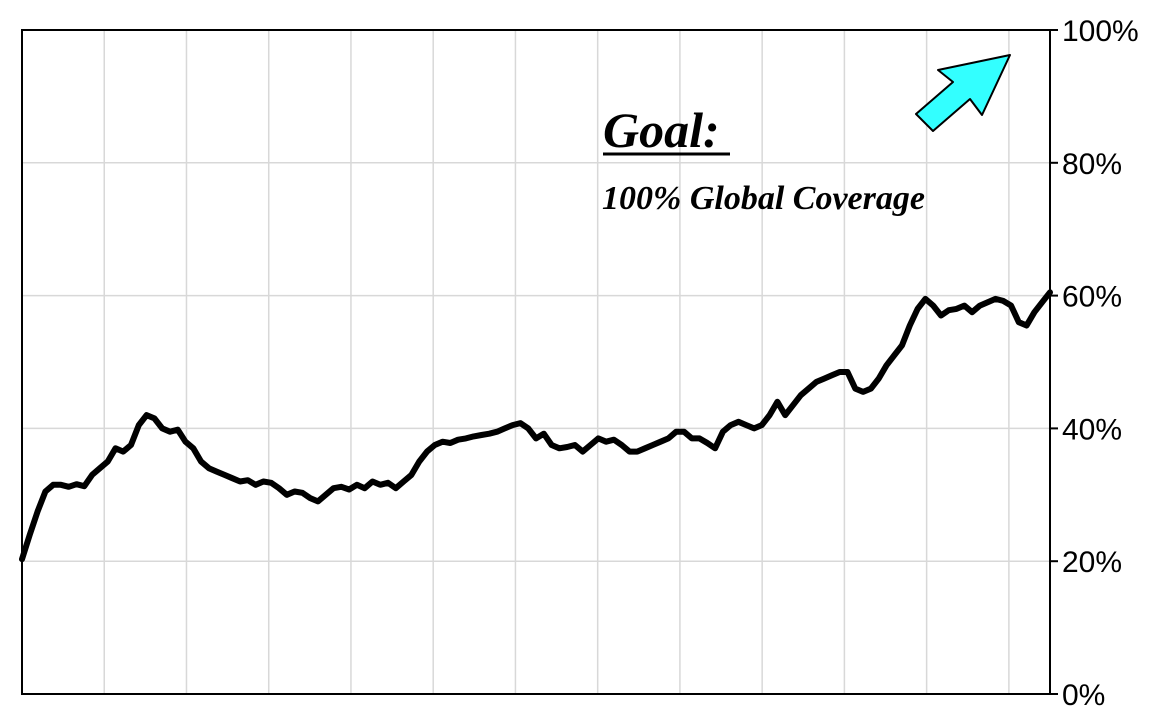 This screenshot has width=1149, height=709. Describe the element at coordinates (1083, 694) in the screenshot. I see `y-tick-label: 0%` at that location.